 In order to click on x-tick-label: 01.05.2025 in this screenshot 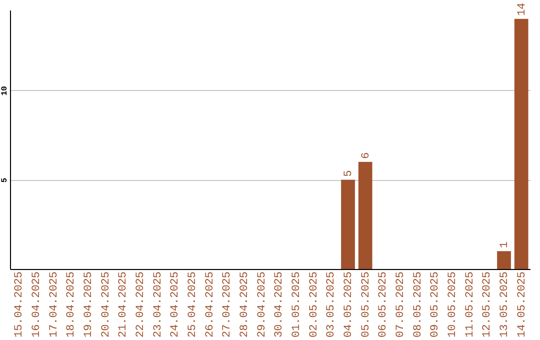, I will do `click(297, 305)`.